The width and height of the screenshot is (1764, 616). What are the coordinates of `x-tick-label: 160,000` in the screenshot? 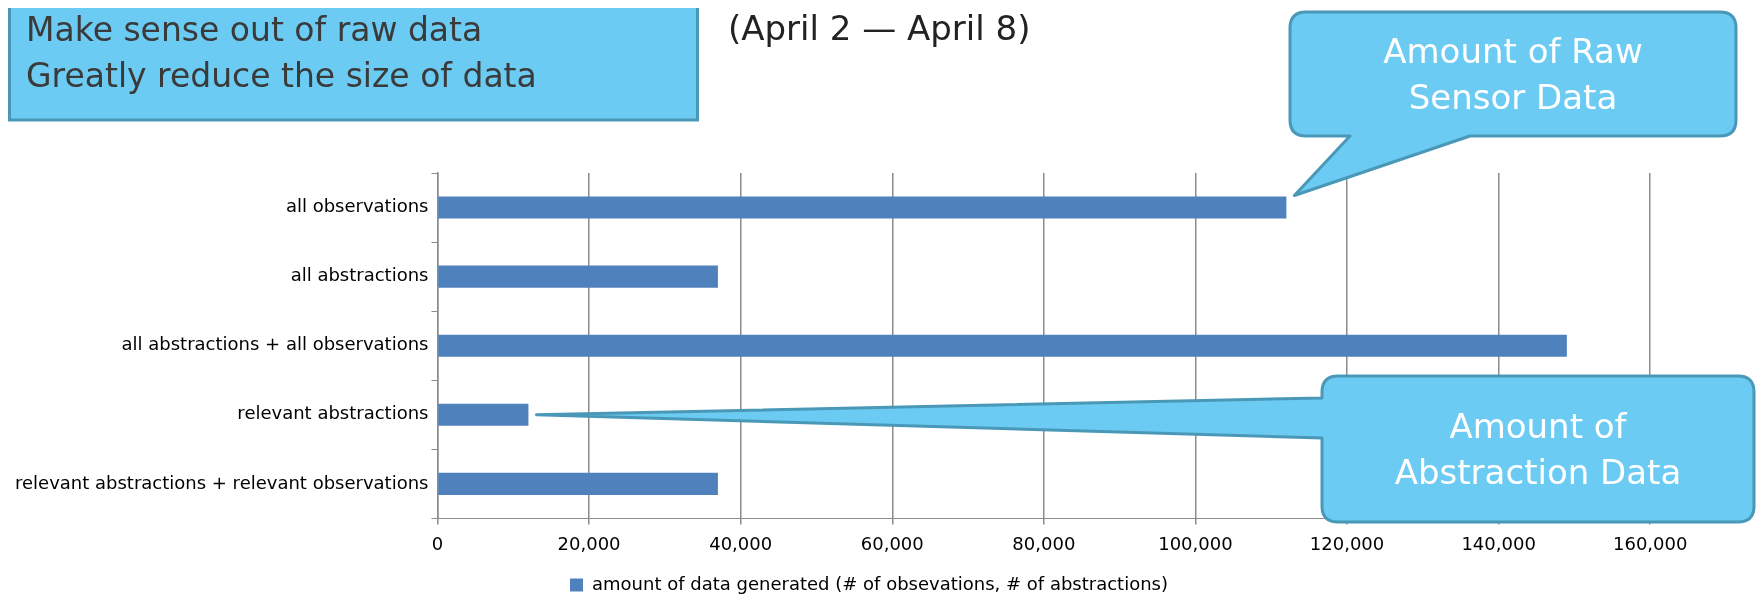 It's located at (1650, 543).